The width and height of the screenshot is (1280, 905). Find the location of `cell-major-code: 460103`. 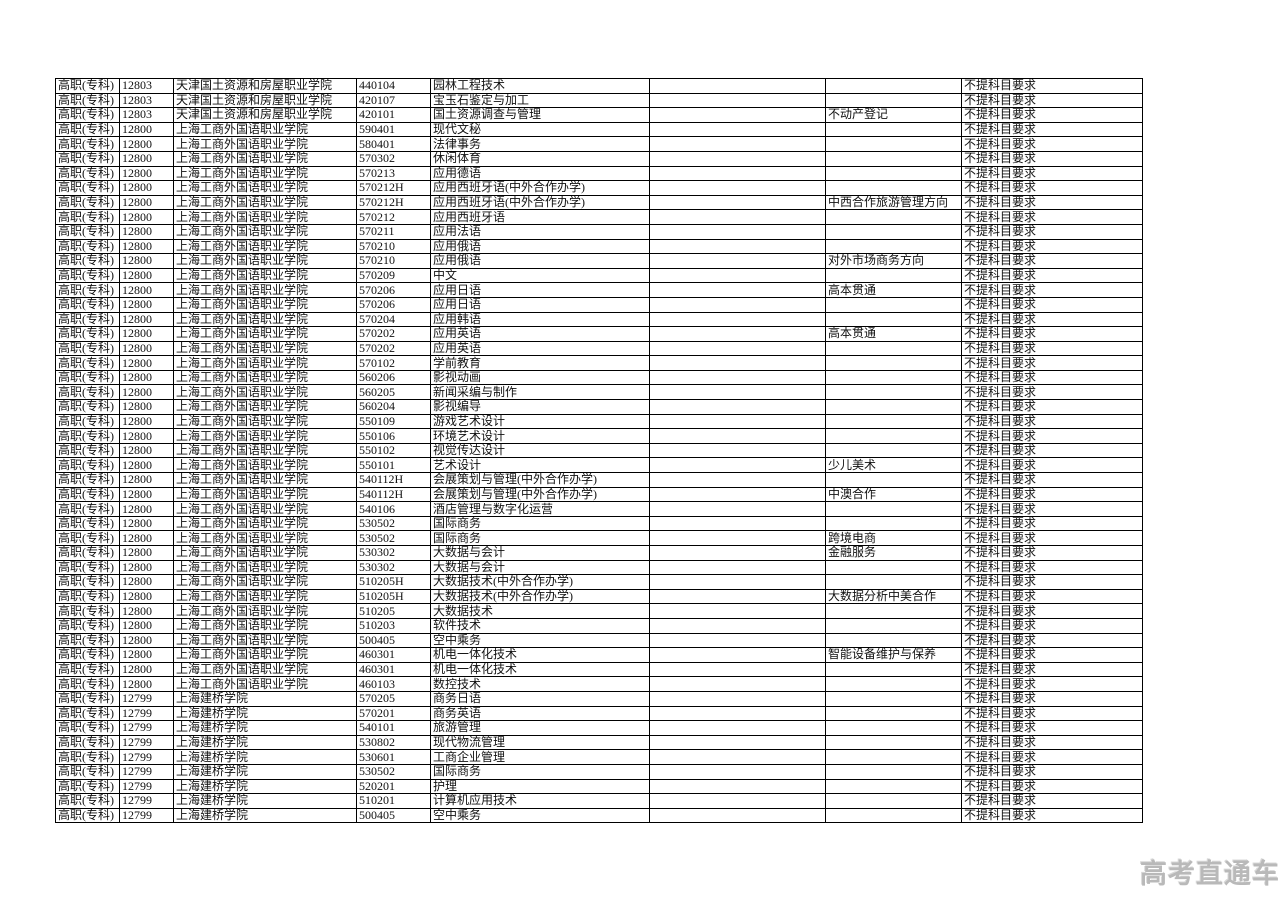

cell-major-code: 460103 is located at coordinates (393, 684).